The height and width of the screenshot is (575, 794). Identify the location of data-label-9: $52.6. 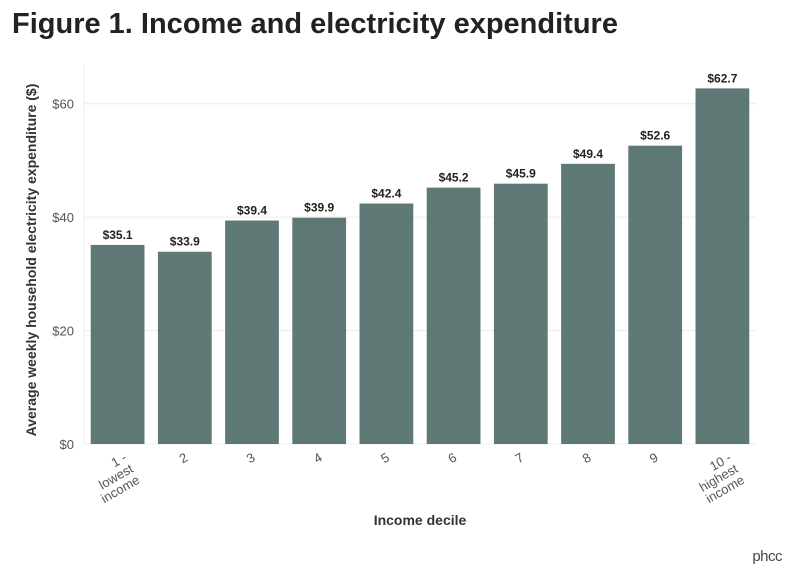
(655, 136).